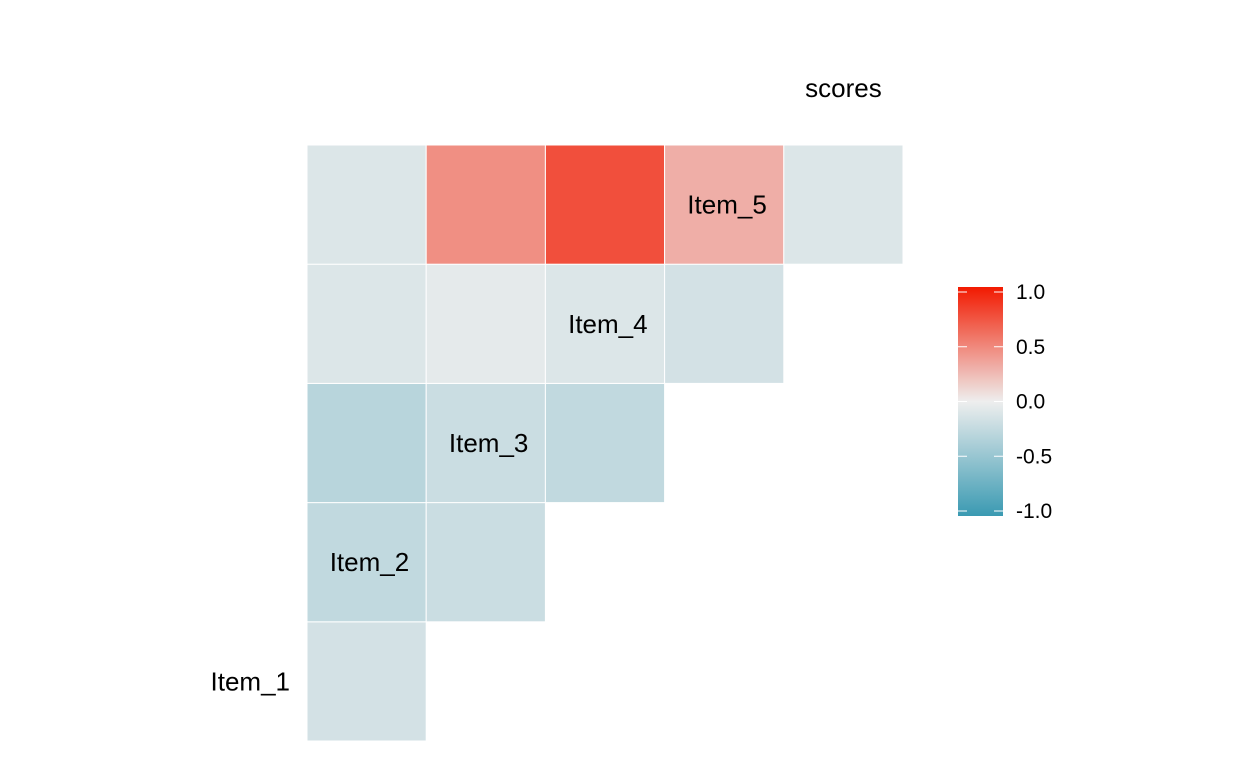 This screenshot has height=768, width=1248. I want to click on variable-label-Item_2: Item_2, so click(370, 562).